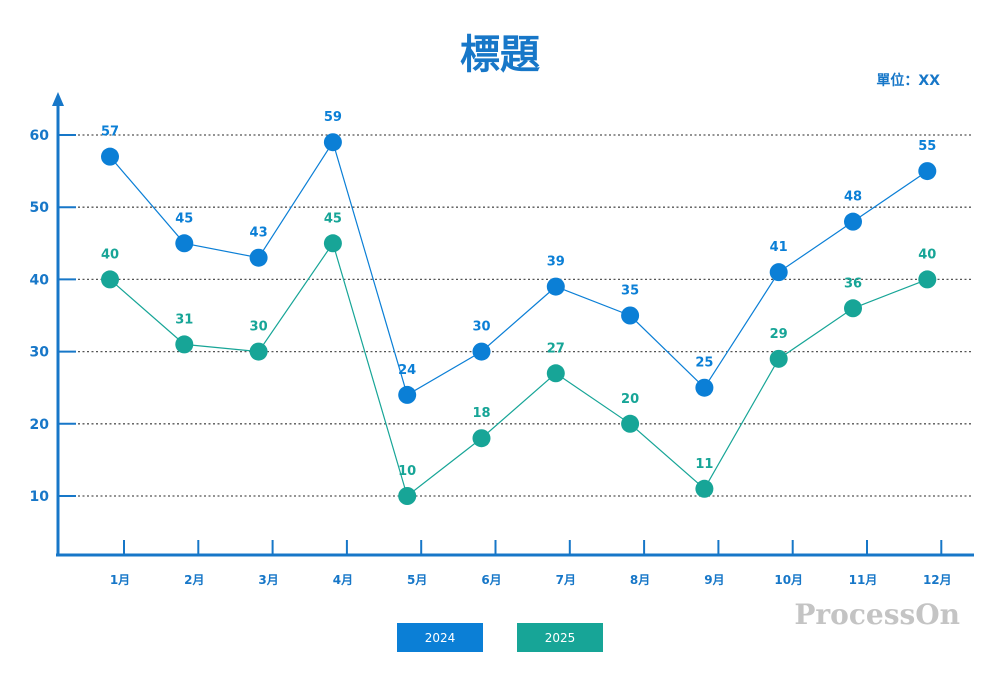 This screenshot has height=675, width=1000. Describe the element at coordinates (184, 319) in the screenshot. I see `data-label-2025: 31` at that location.